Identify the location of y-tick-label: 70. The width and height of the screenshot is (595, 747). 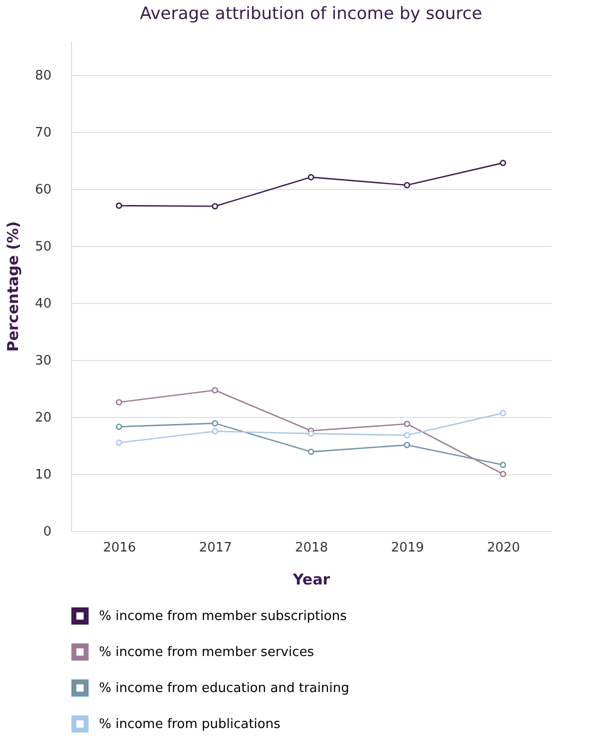
(43, 133).